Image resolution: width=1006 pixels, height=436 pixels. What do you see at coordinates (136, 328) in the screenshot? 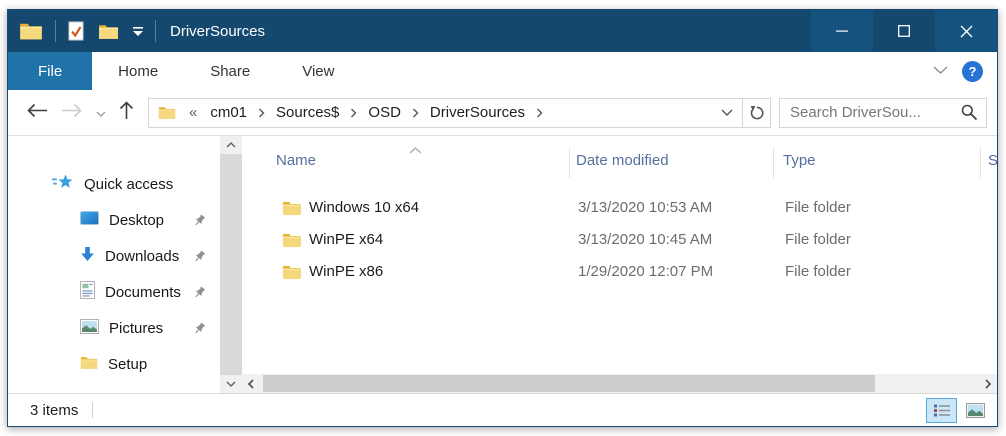
I see `sidebar-item-label: Pictures` at bounding box center [136, 328].